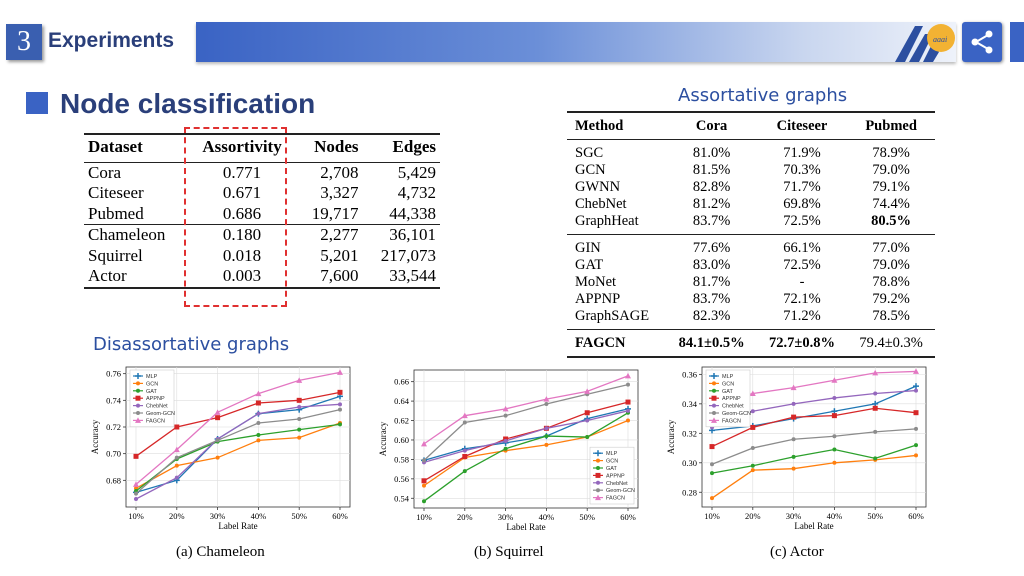 The image size is (1024, 576). I want to click on y-tick-label: 0.54, so click(402, 498).